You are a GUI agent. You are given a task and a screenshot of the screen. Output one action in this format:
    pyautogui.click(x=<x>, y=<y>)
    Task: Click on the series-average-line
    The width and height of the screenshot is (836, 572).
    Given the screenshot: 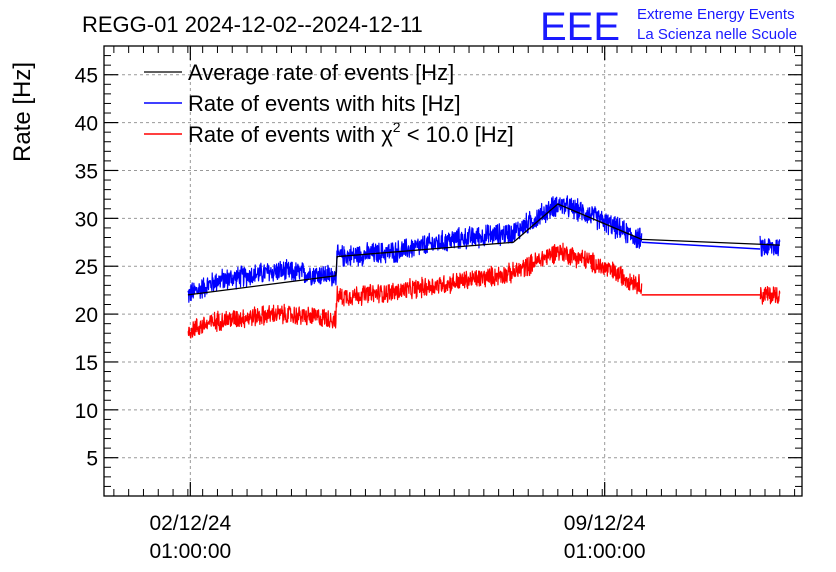 What is the action you would take?
    pyautogui.click(x=483, y=249)
    